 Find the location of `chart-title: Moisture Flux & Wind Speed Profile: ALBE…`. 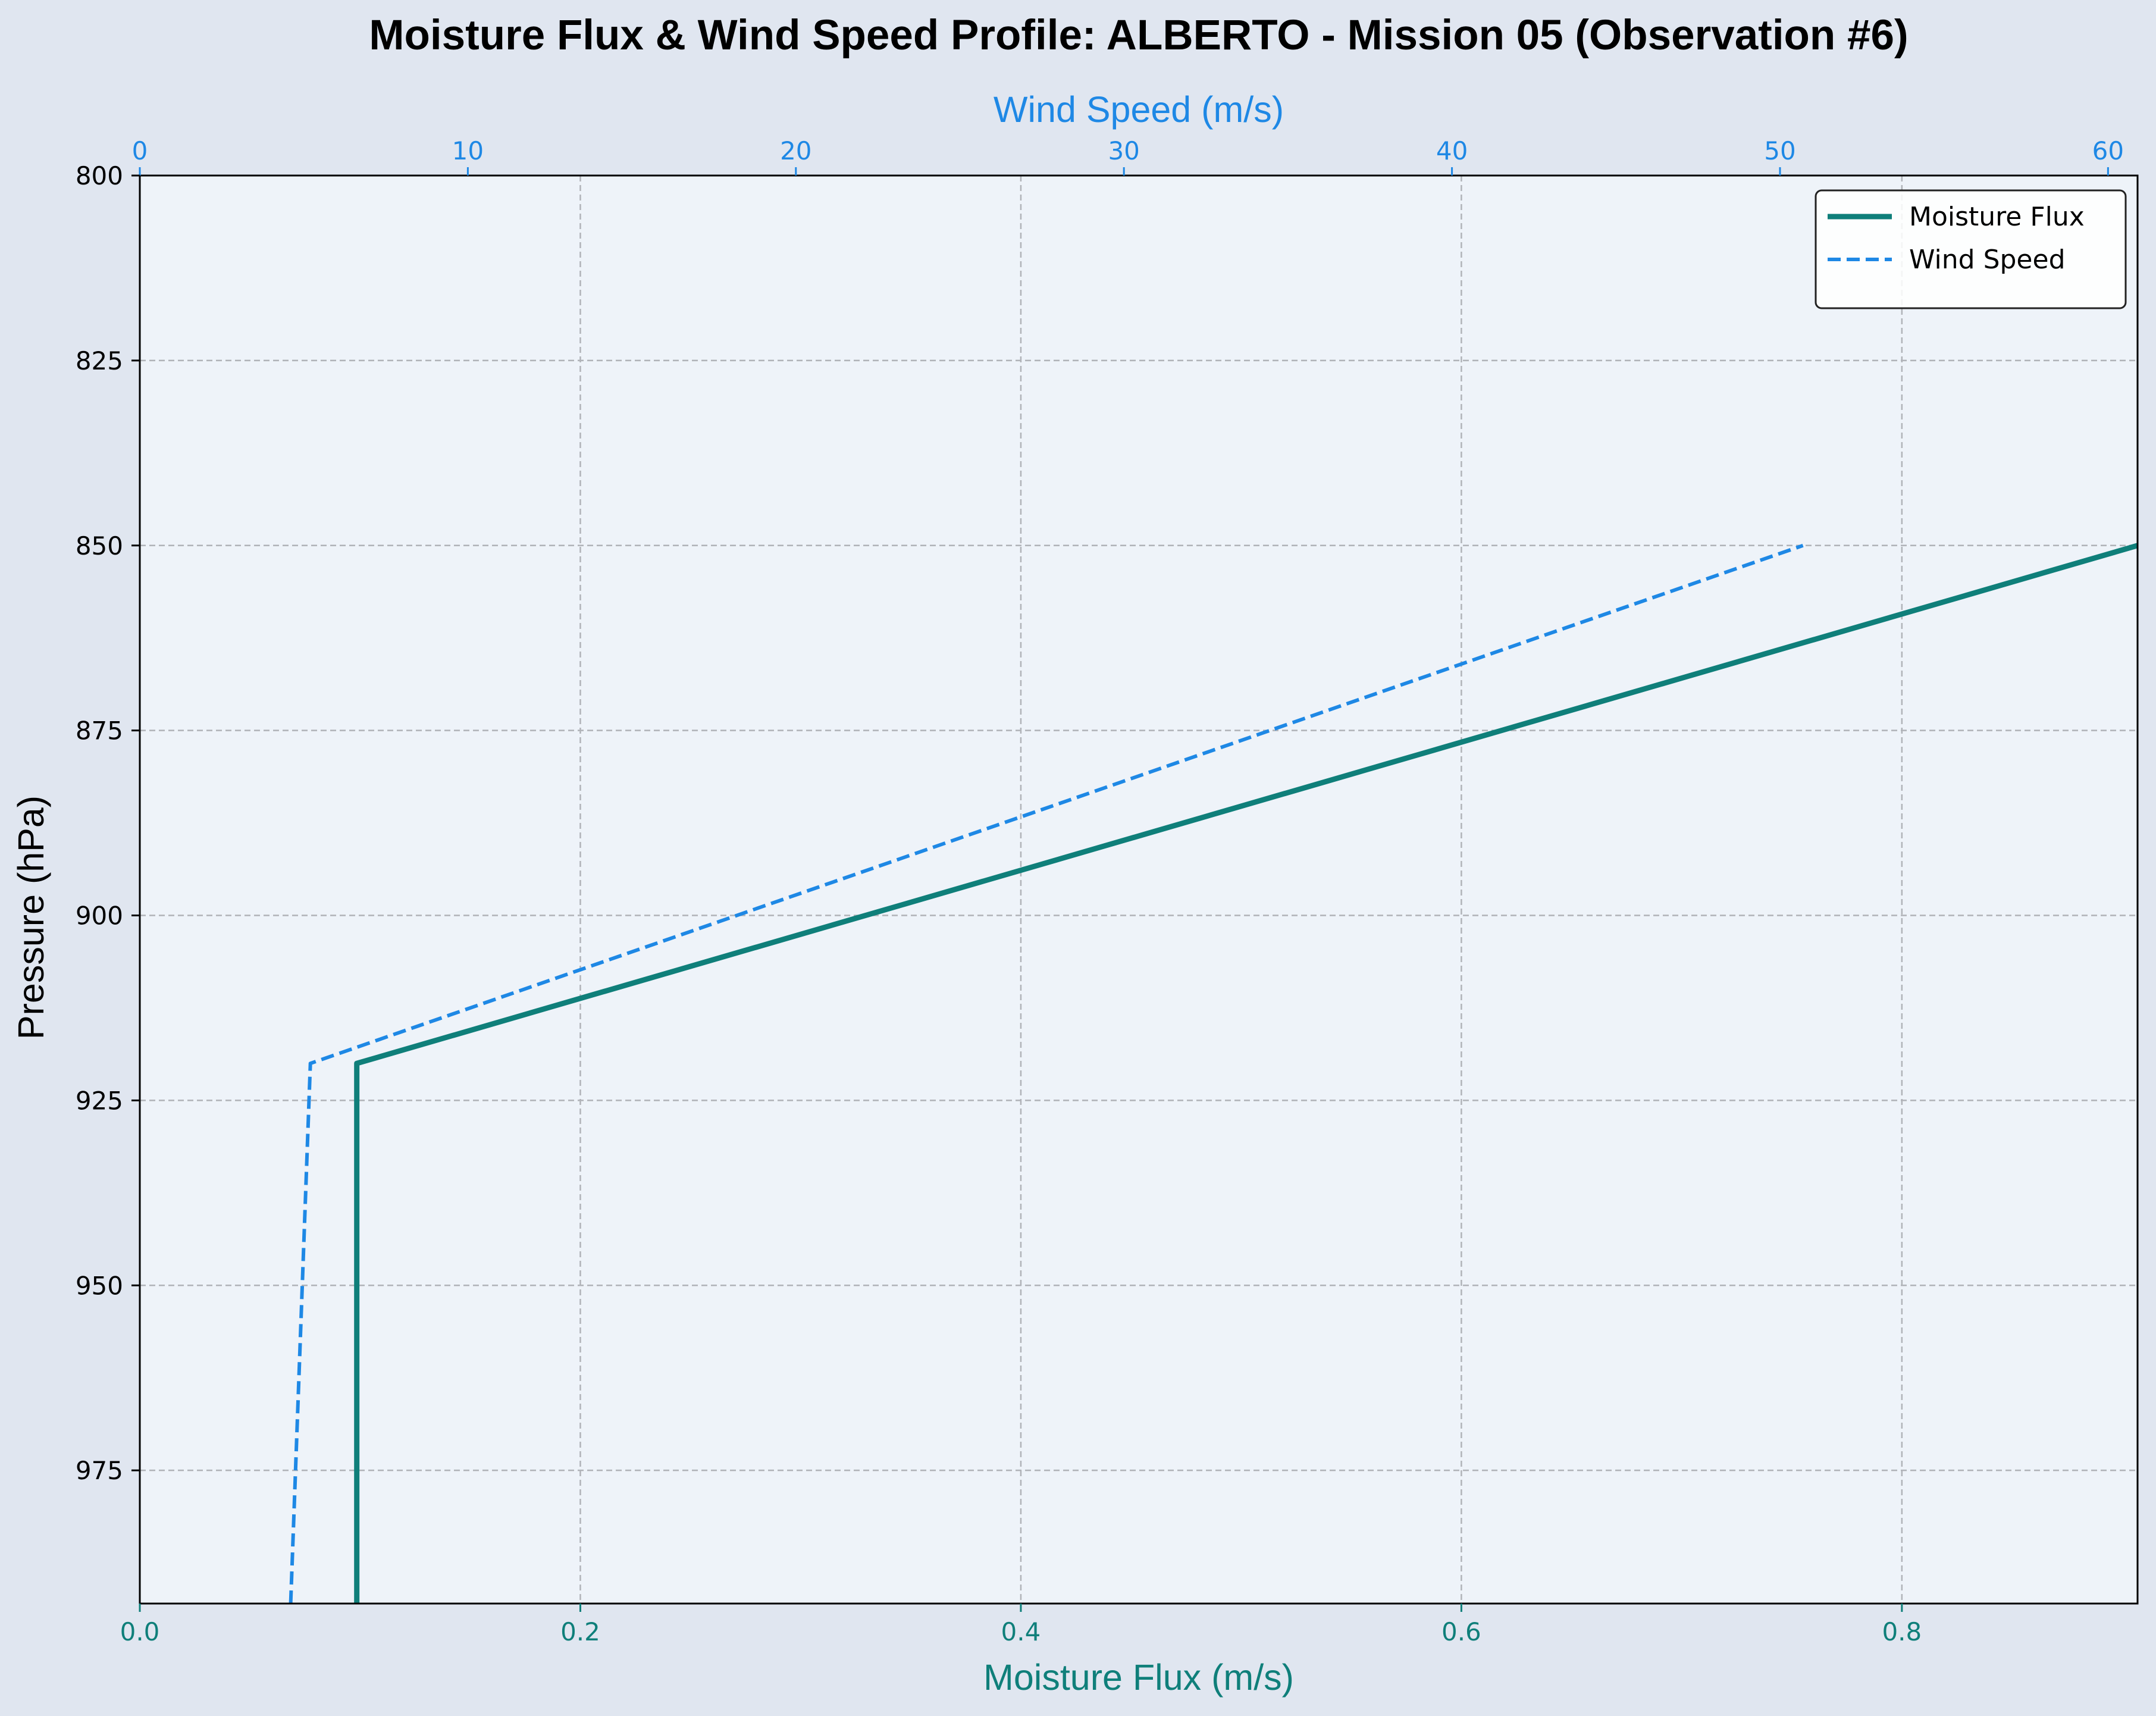

chart-title: Moisture Flux & Wind Speed Profile: ALBE… is located at coordinates (1139, 35).